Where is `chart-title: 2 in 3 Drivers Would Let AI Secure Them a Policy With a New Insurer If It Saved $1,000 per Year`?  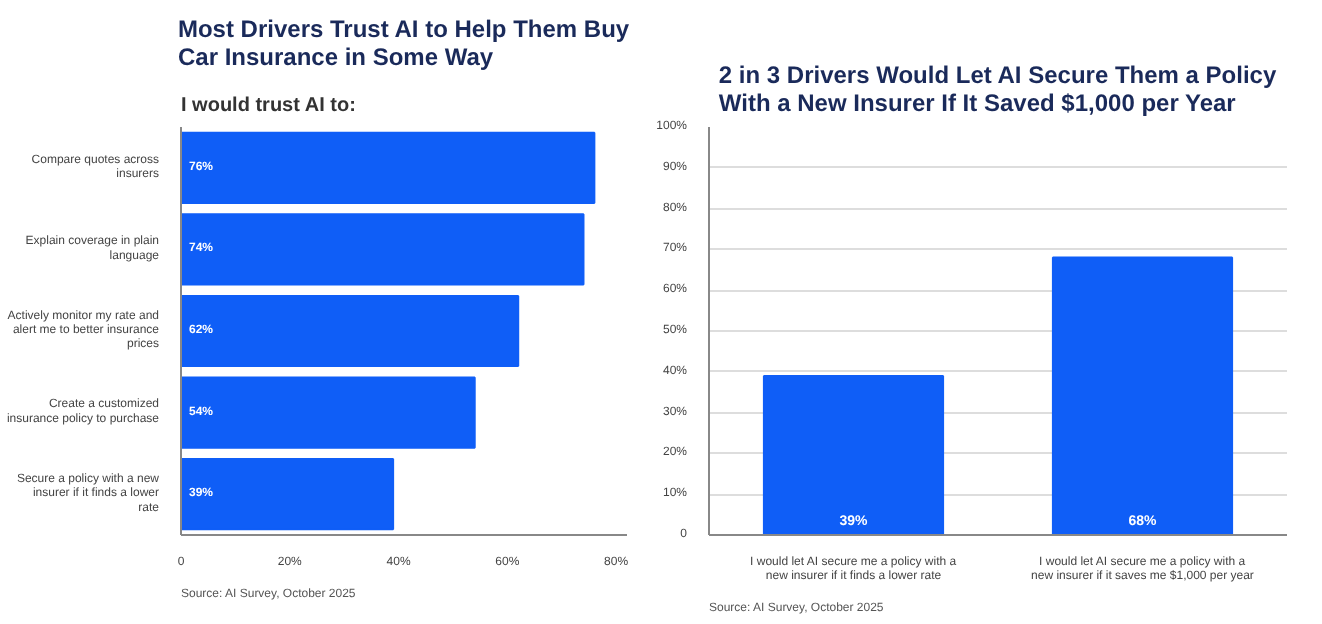
chart-title: 2 in 3 Drivers Would Let AI Secure Them a Policy With a New Insurer If It Saved $1,000 per Year is located at coordinates (997, 89).